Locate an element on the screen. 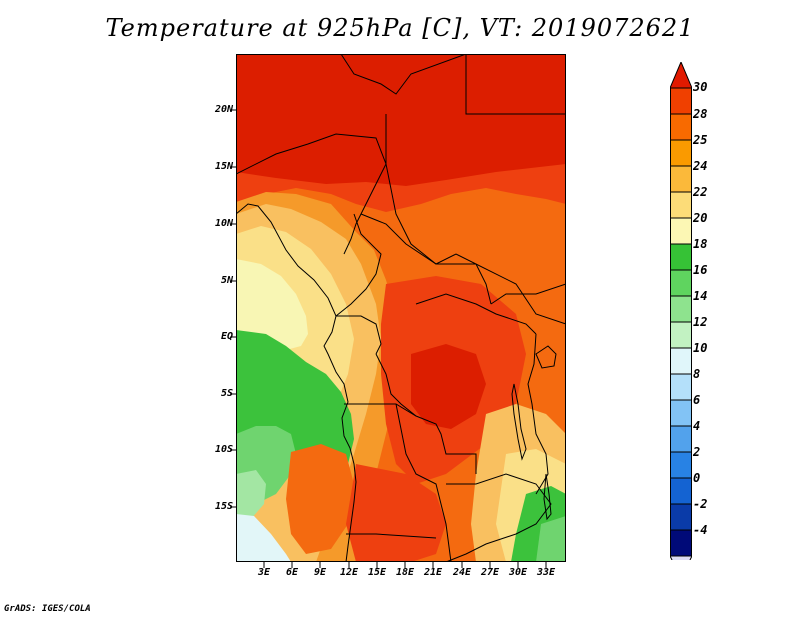 The height and width of the screenshot is (618, 800). lon-label: 24E is located at coordinates (462, 572).